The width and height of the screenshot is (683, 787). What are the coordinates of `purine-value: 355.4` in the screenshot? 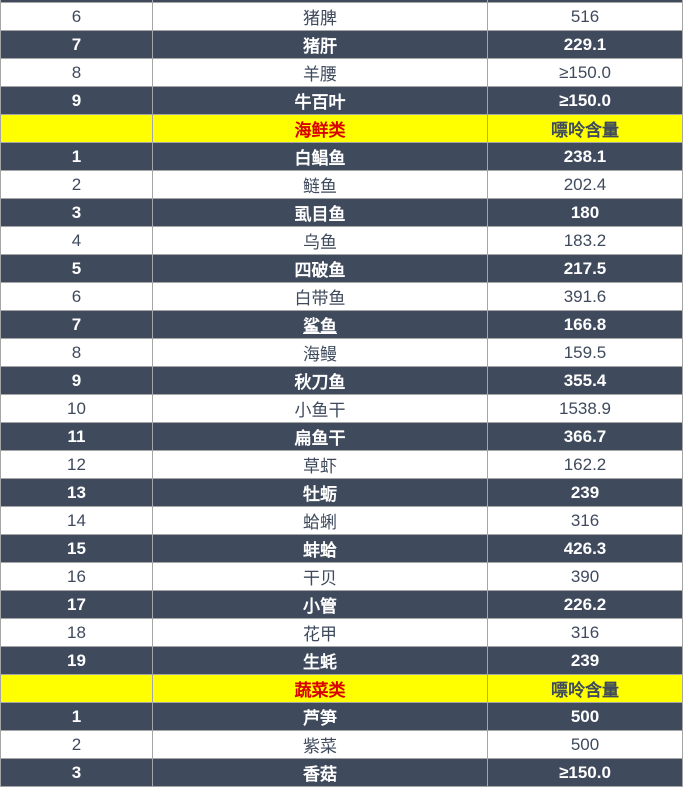 It's located at (585, 380).